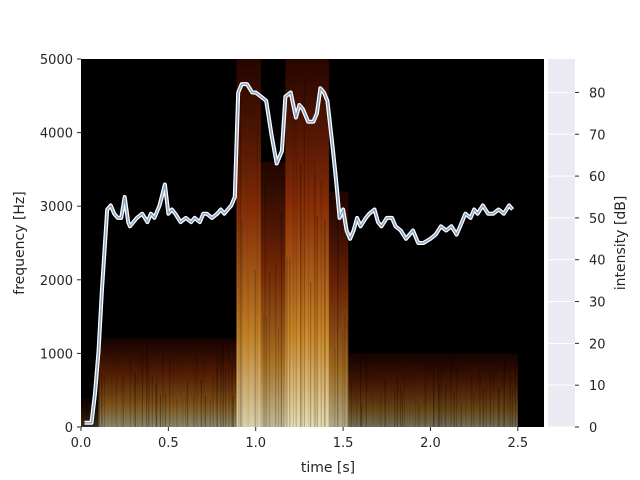  Describe the element at coordinates (60, 244) in the screenshot. I see `y-axis: 0 1000 2000 3000 4000 5000` at that location.